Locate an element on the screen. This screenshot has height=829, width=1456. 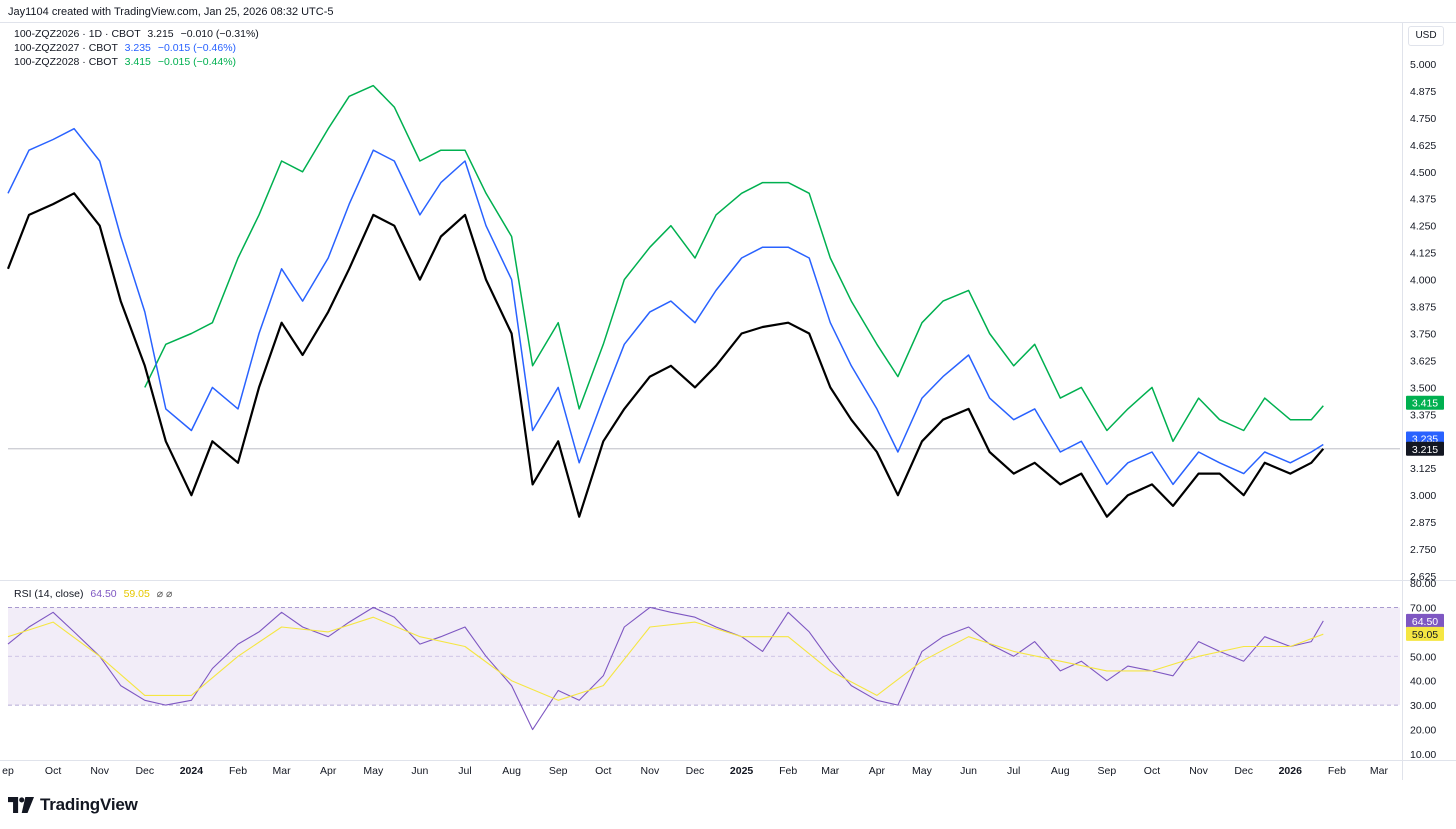
rsi-tick-label: 40.00 is located at coordinates (1423, 682).